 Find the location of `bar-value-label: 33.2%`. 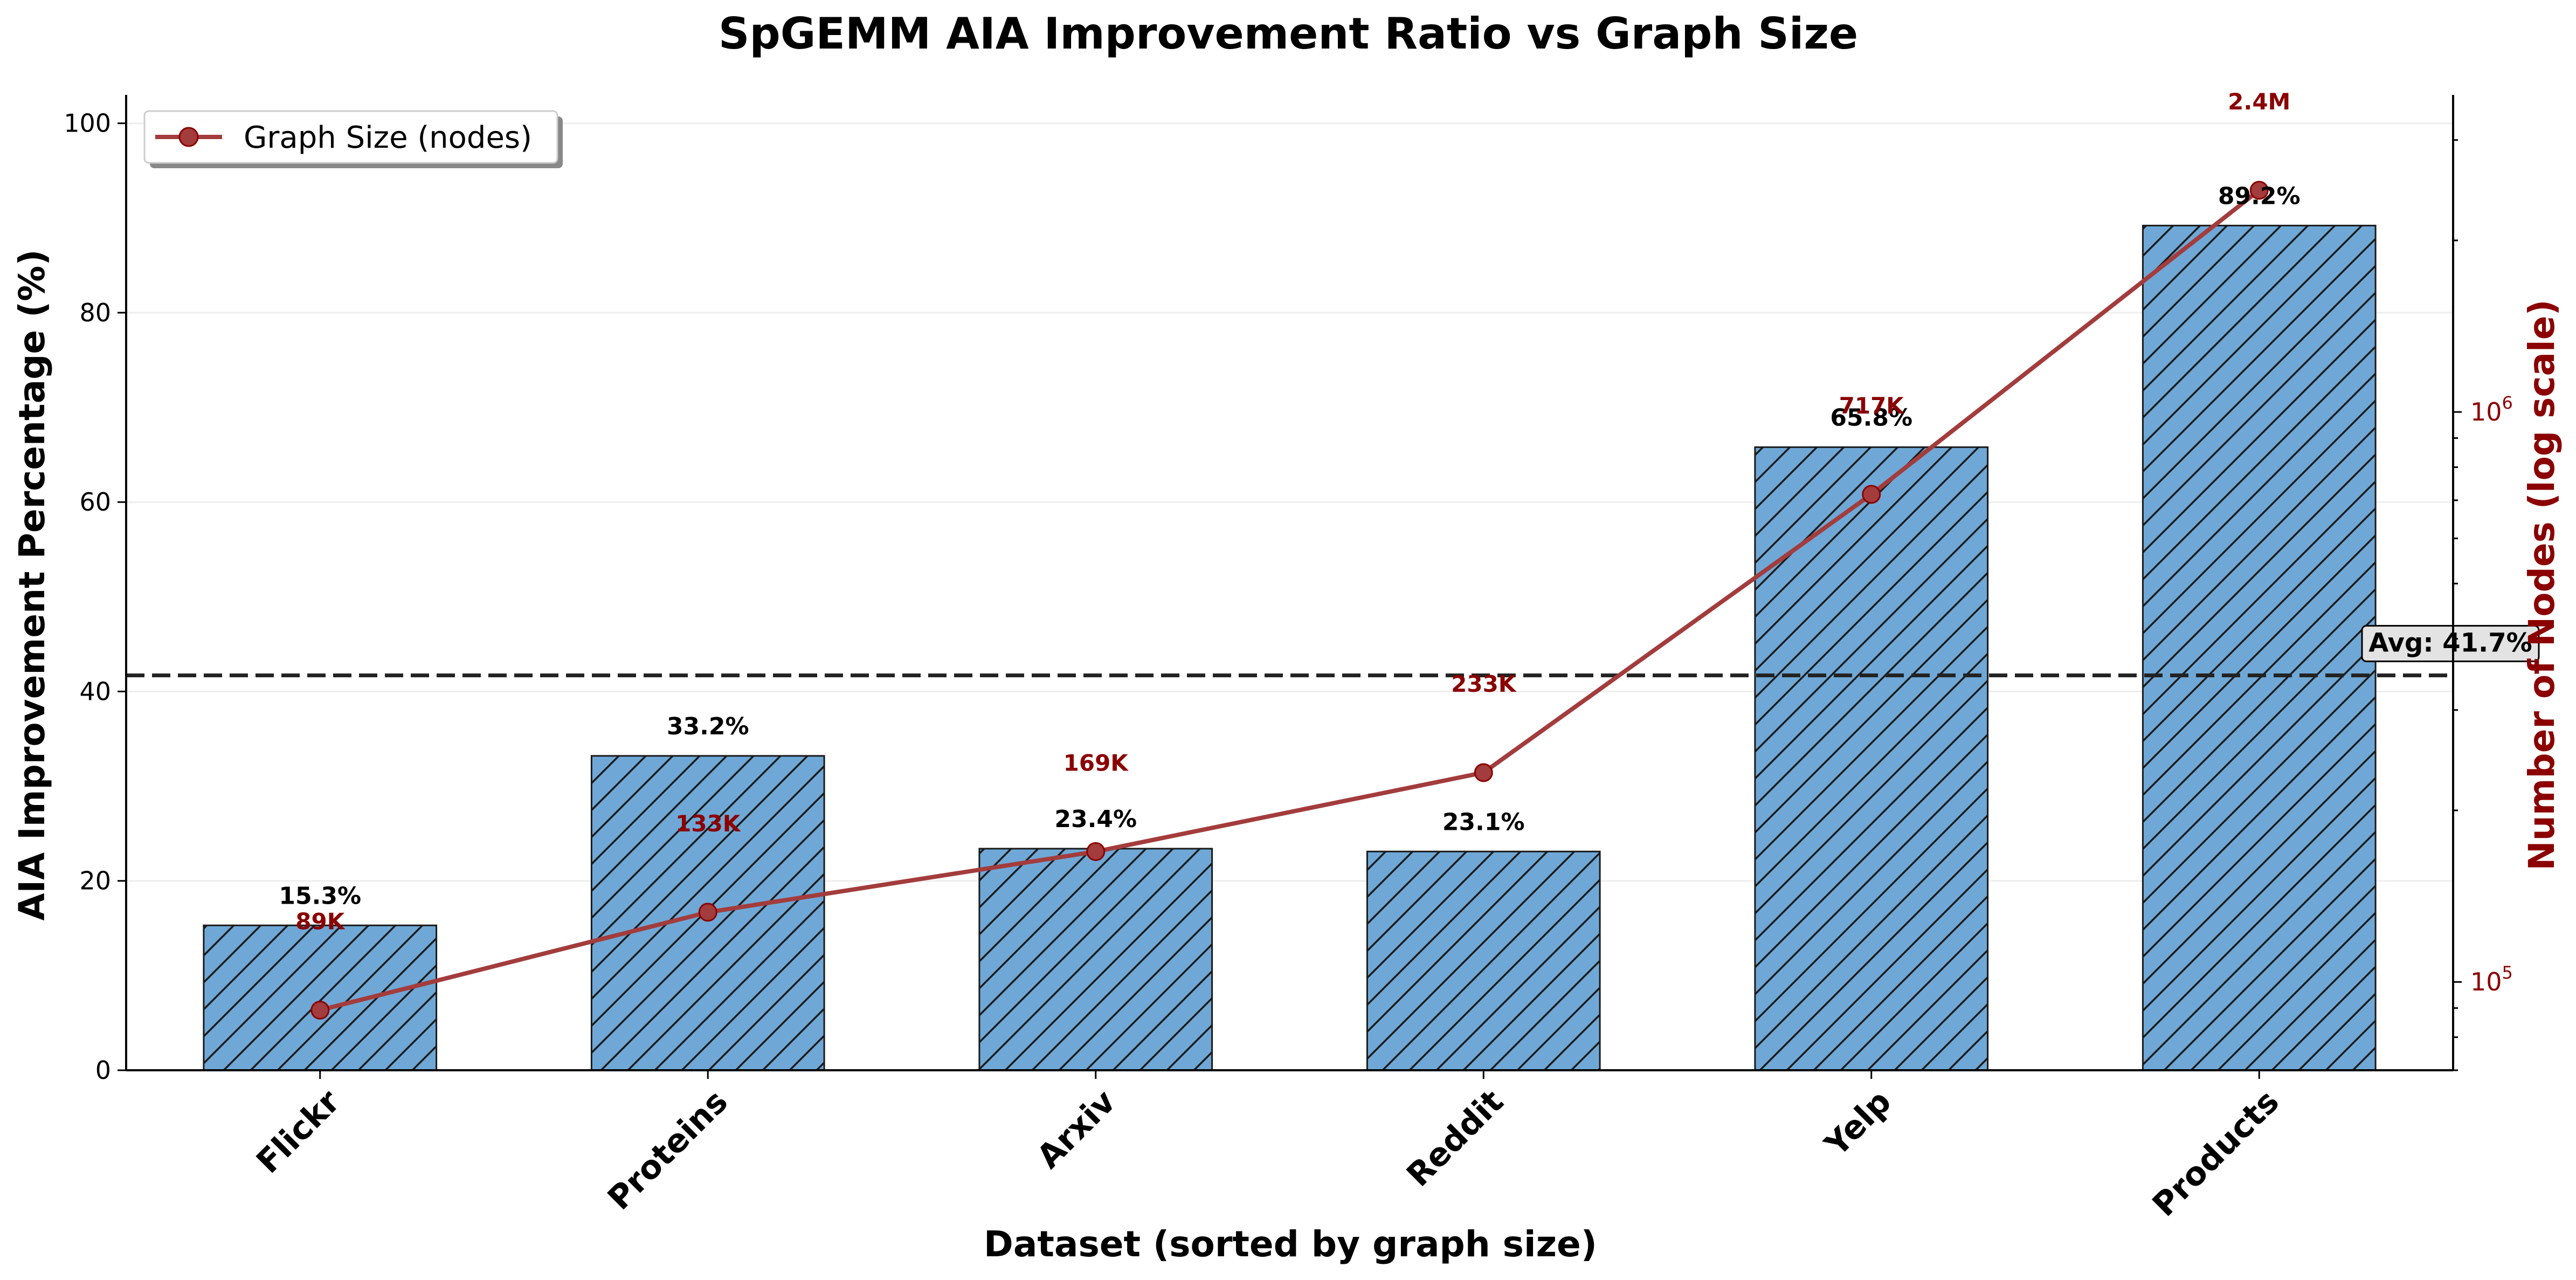

bar-value-label: 33.2% is located at coordinates (708, 726).